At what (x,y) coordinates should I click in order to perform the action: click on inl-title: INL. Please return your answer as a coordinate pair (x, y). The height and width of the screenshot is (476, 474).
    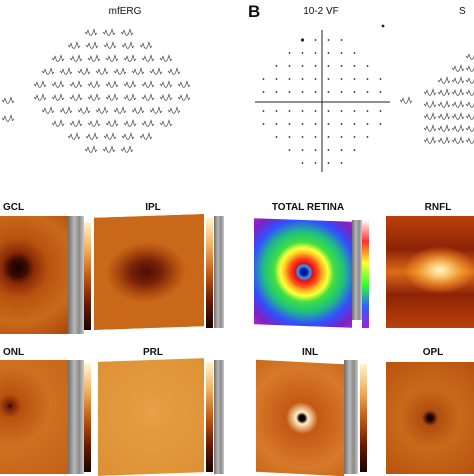
    Looking at the image, I should click on (310, 352).